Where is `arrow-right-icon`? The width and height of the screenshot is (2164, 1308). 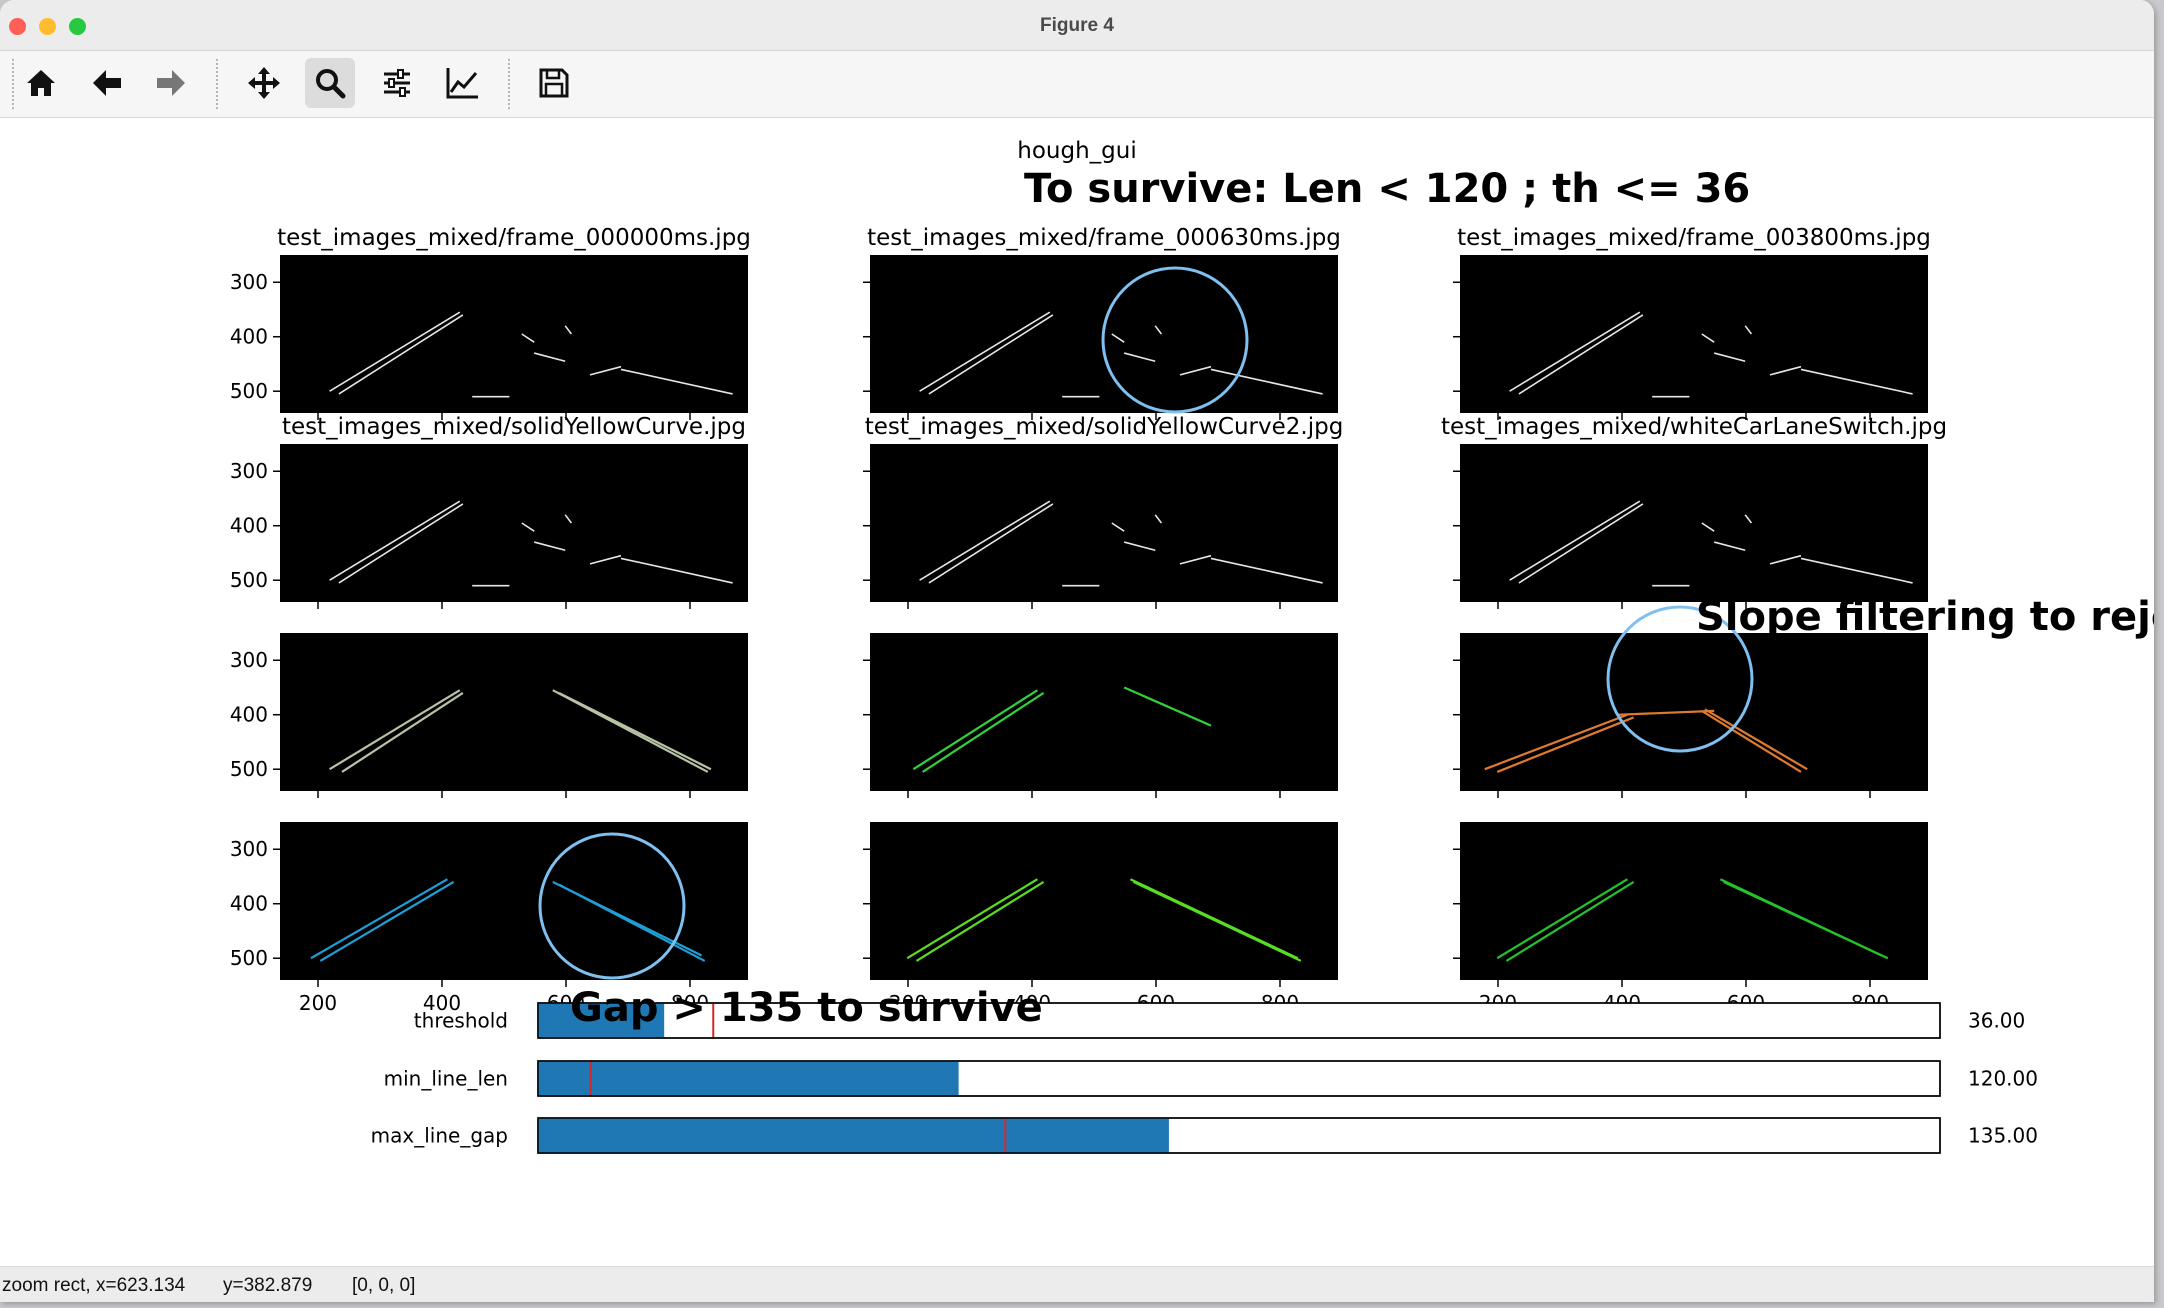 arrow-right-icon is located at coordinates (171, 83).